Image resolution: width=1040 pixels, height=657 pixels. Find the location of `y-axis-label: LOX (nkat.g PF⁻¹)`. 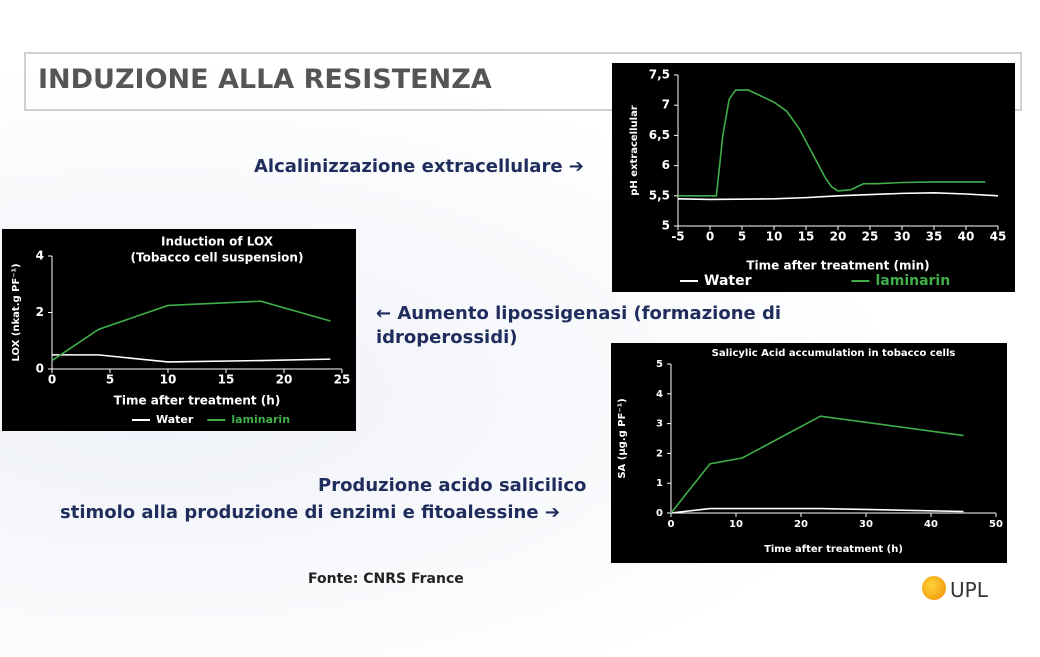

y-axis-label: LOX (nkat.g PF⁻¹) is located at coordinates (16, 312).